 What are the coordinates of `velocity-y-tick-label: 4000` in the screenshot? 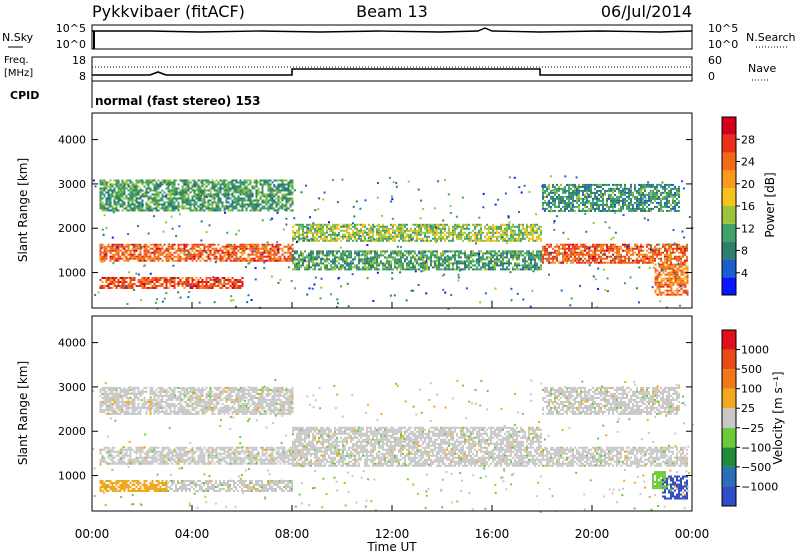 It's located at (72, 343).